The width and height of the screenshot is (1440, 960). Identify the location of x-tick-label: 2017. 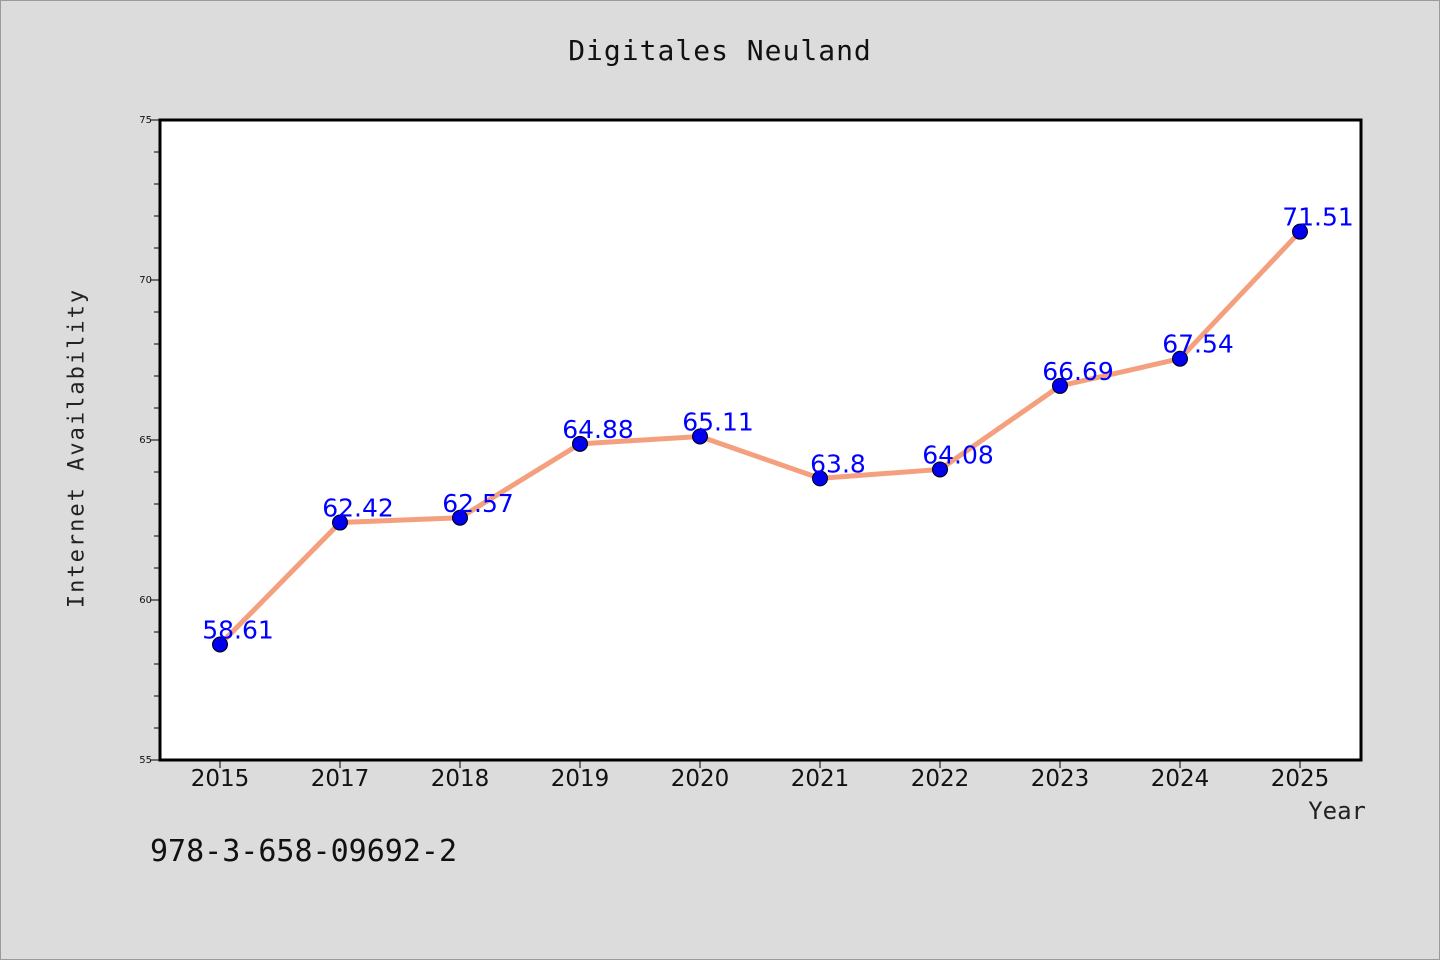
(340, 779).